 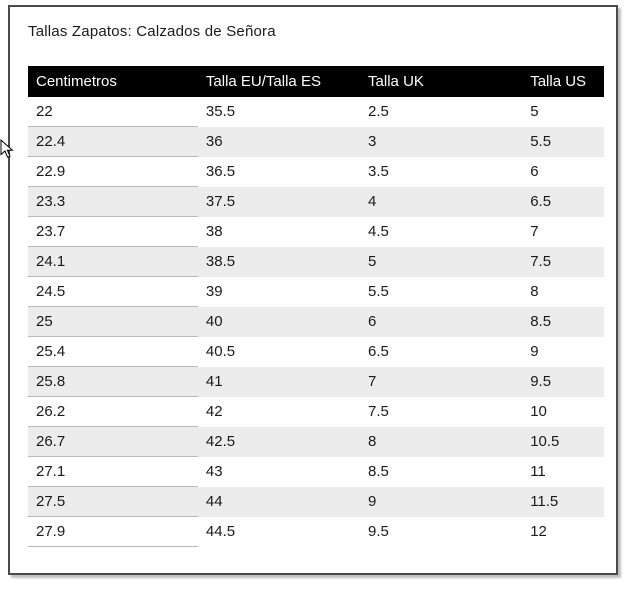 I want to click on table-cell: 12, so click(x=538, y=531).